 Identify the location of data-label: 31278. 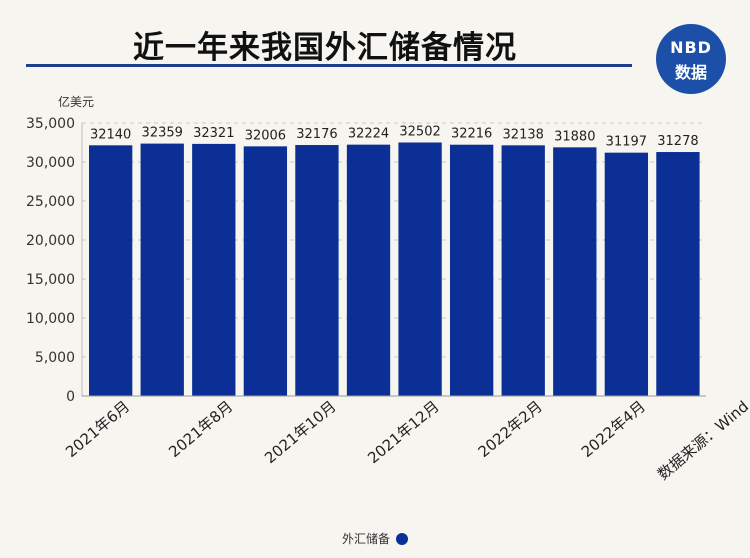
(677, 141).